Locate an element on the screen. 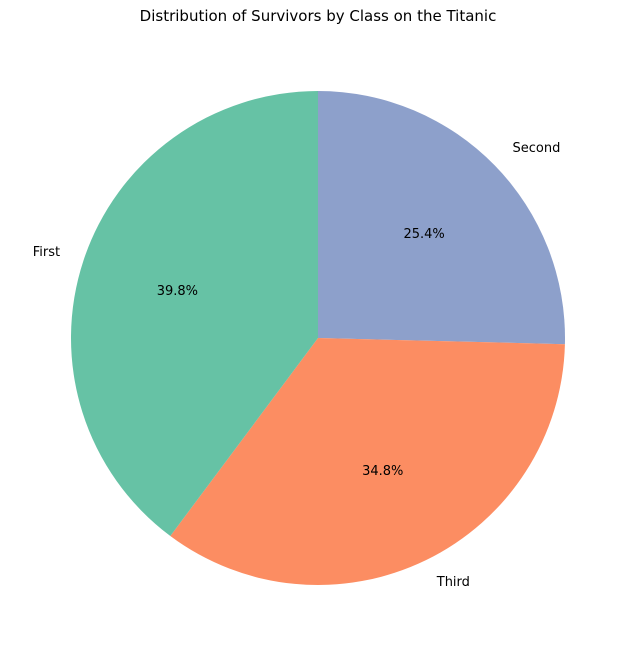  pie-pct-label-second: 25.4% is located at coordinates (423, 234).